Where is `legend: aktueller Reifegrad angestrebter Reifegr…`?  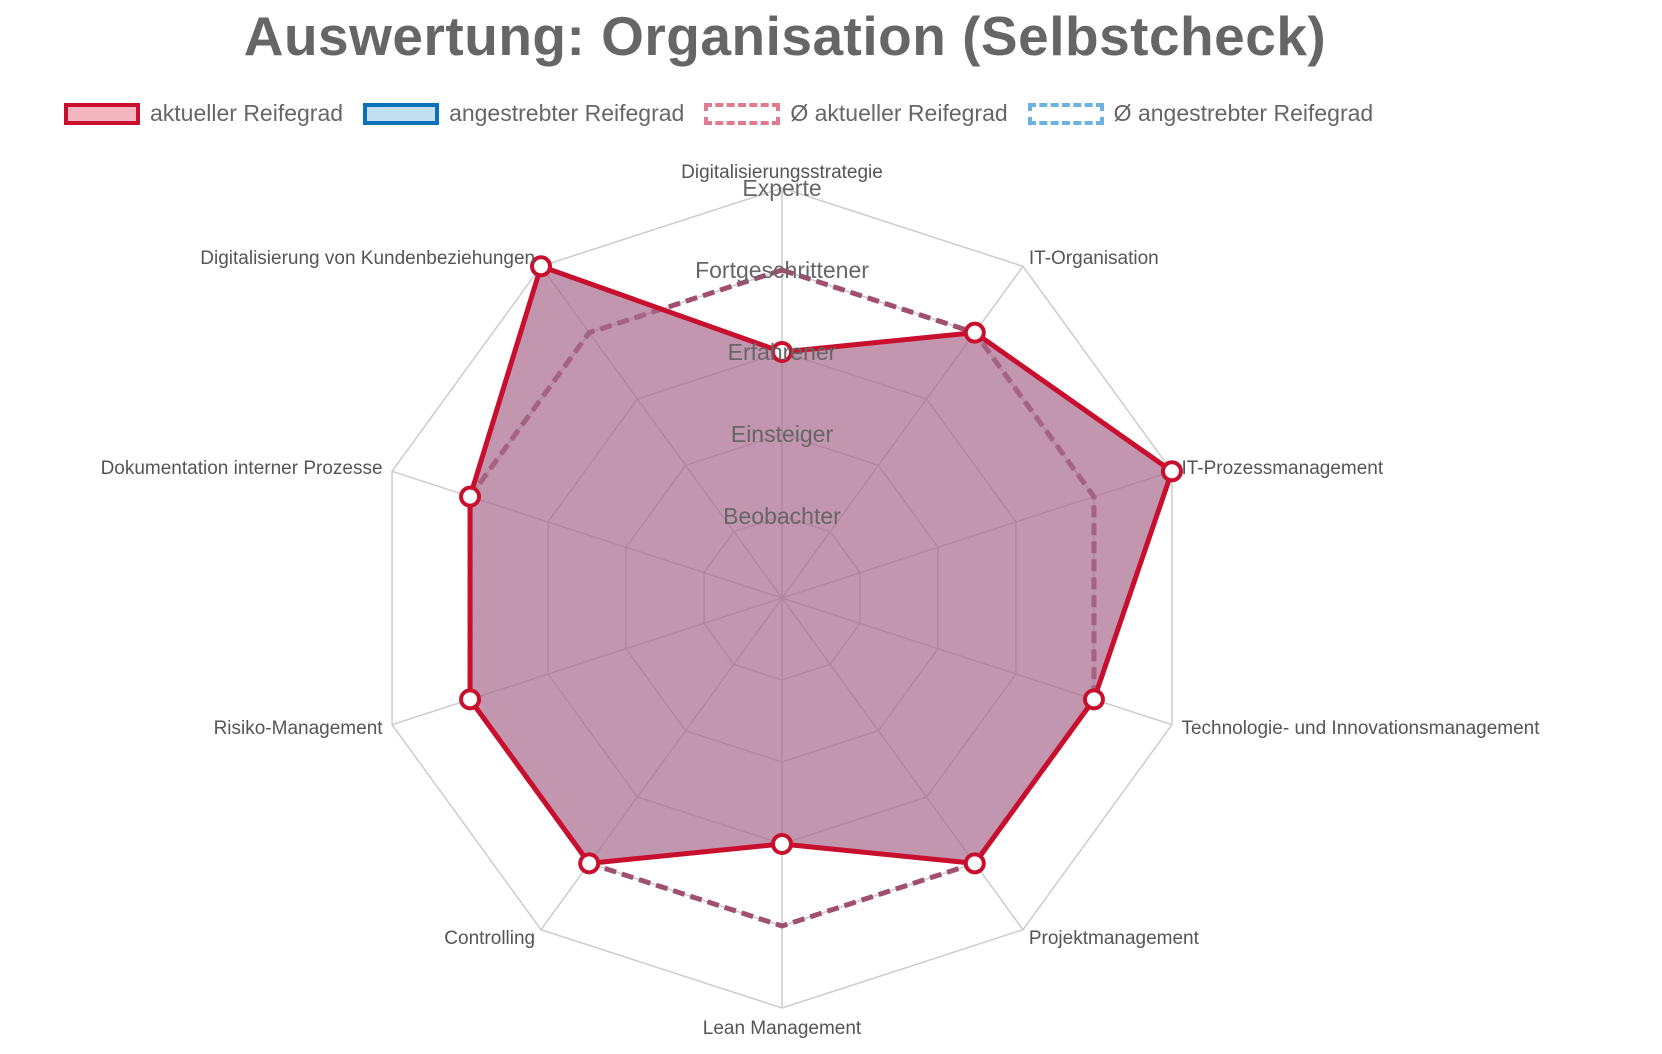
legend: aktueller Reifegrad angestrebter Reifegr… is located at coordinates (728, 113).